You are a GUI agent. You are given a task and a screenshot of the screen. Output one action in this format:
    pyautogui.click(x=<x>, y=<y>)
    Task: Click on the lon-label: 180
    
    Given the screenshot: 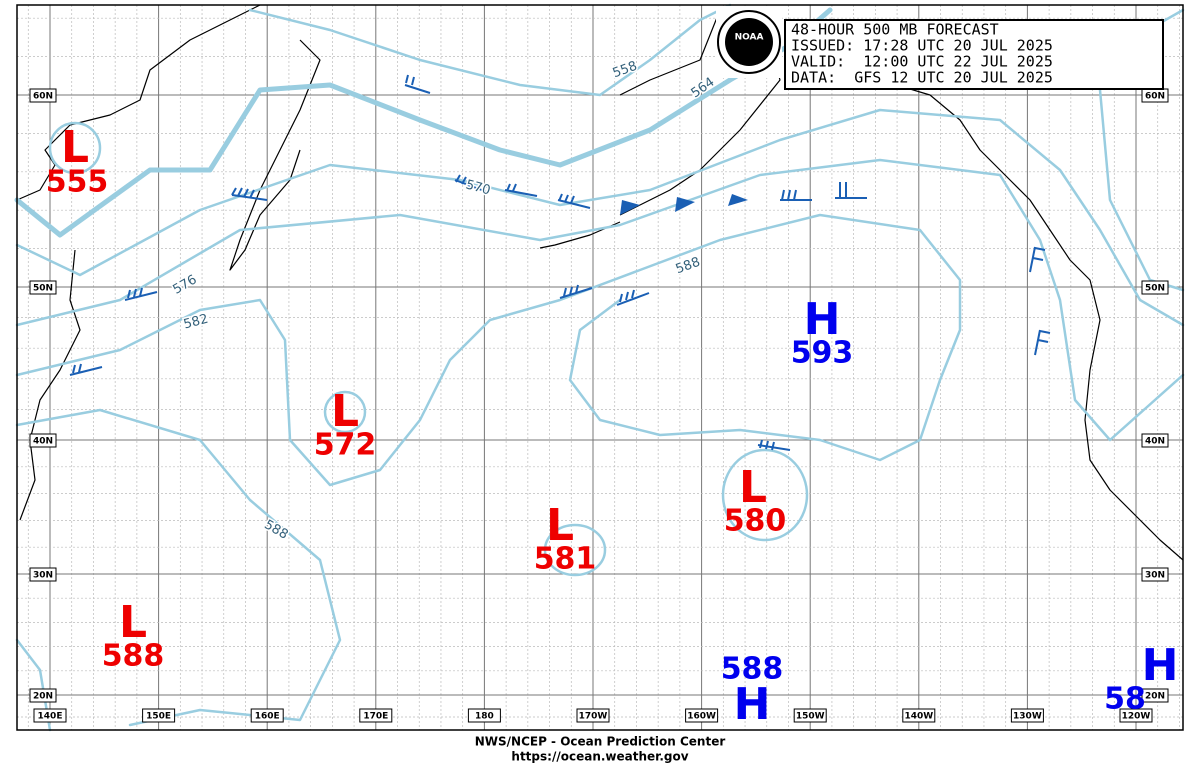 What is the action you would take?
    pyautogui.click(x=484, y=717)
    